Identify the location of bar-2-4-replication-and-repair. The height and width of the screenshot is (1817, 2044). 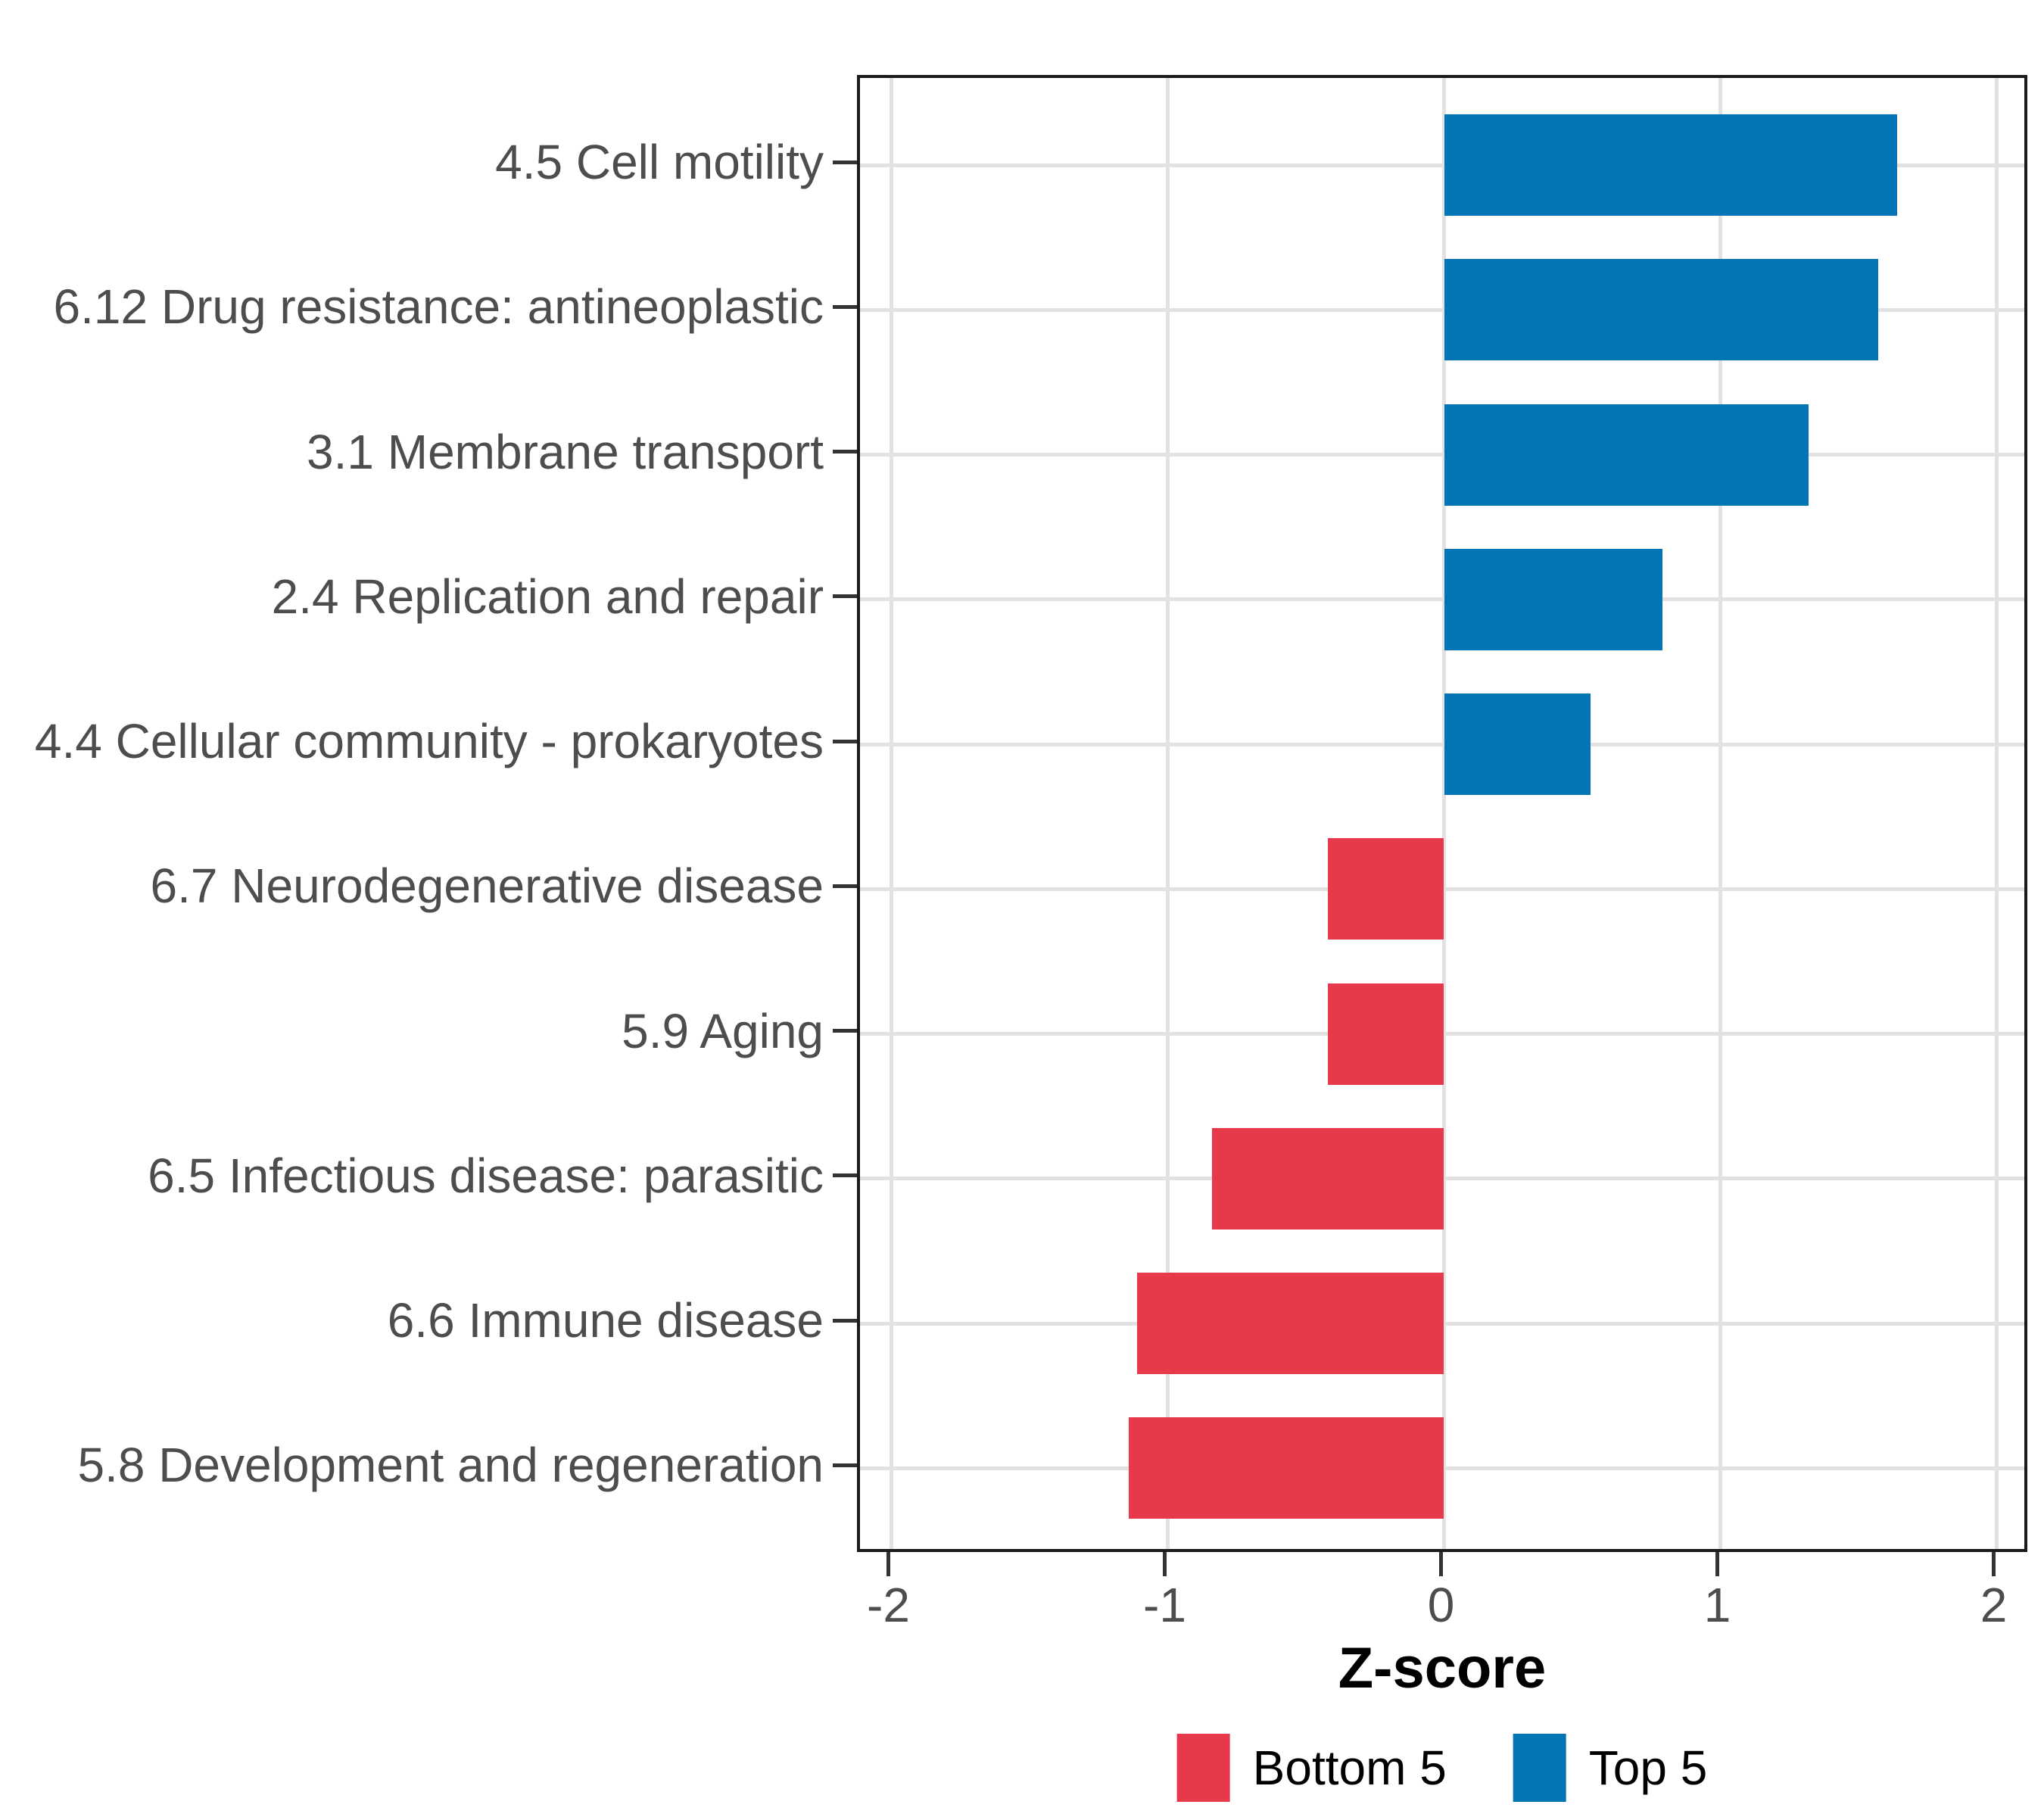
(1553, 599).